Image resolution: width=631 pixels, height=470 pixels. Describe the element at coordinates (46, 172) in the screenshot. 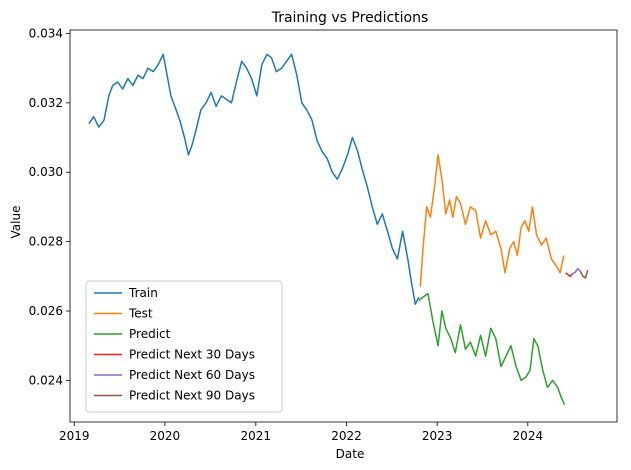

I see `y-tick-label: 0.030` at that location.